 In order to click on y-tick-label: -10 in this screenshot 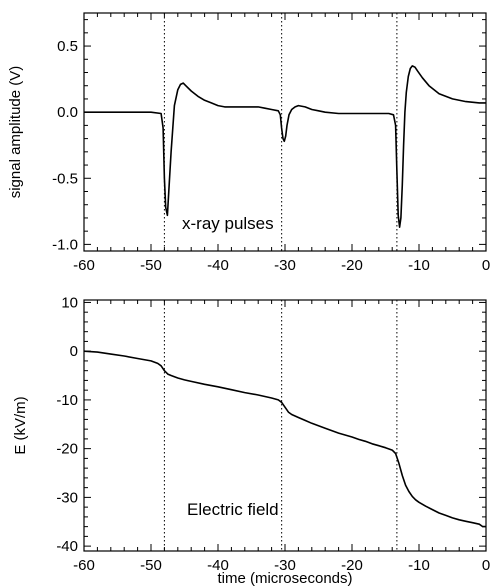, I will do `click(67, 400)`.